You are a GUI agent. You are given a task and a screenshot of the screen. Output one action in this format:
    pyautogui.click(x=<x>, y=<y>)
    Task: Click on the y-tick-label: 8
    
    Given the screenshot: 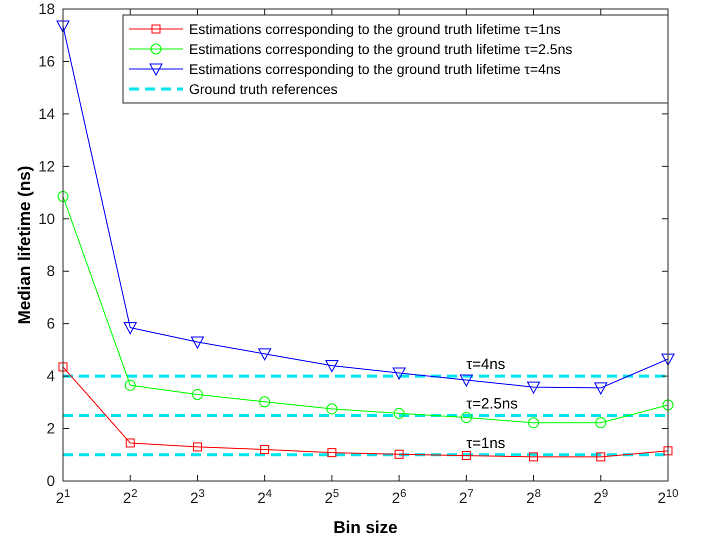 What is the action you would take?
    pyautogui.click(x=50, y=271)
    